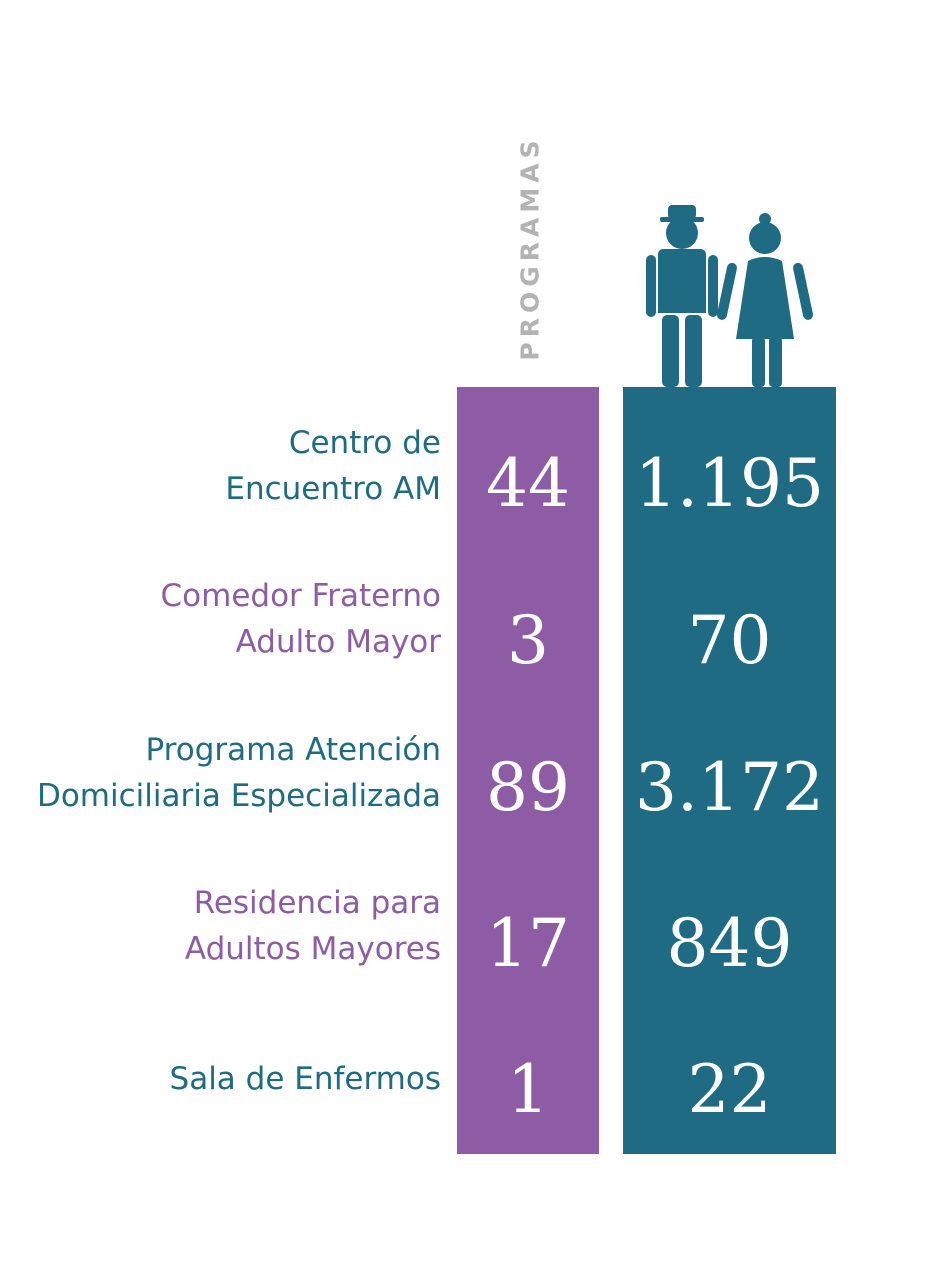 This screenshot has width=929, height=1284. I want to click on programs-count: 1, so click(528, 1089).